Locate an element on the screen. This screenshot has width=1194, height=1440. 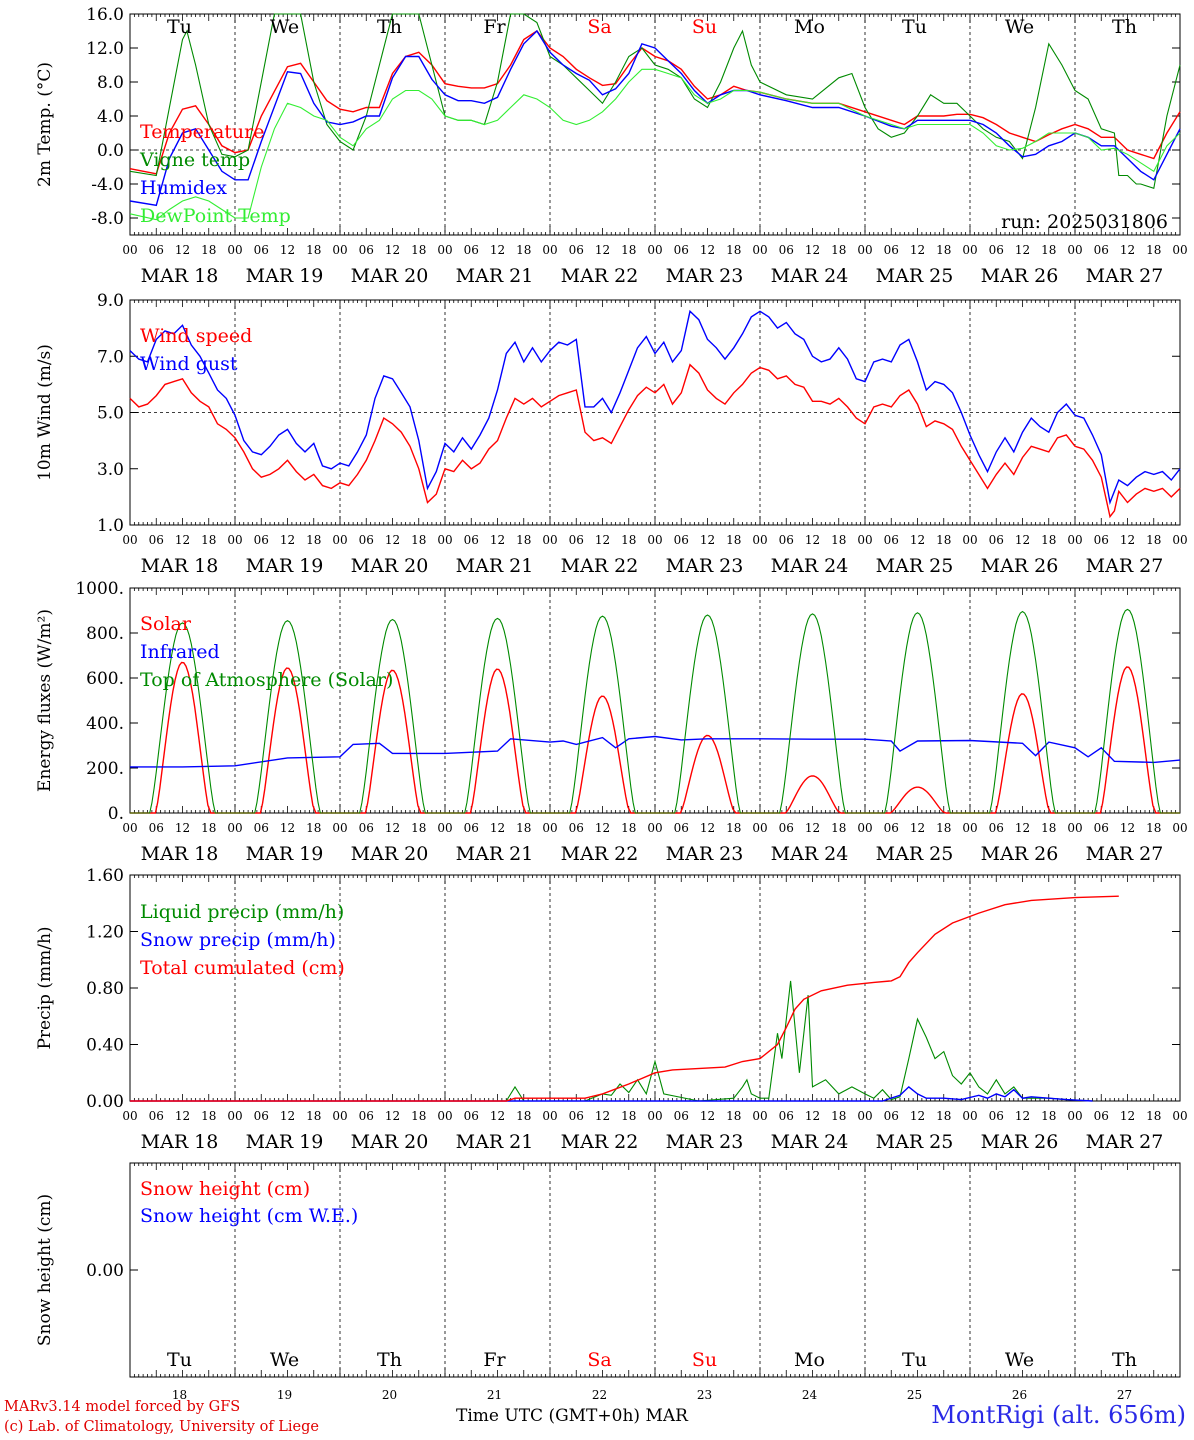
date-label: MAR 20 is located at coordinates (390, 276).